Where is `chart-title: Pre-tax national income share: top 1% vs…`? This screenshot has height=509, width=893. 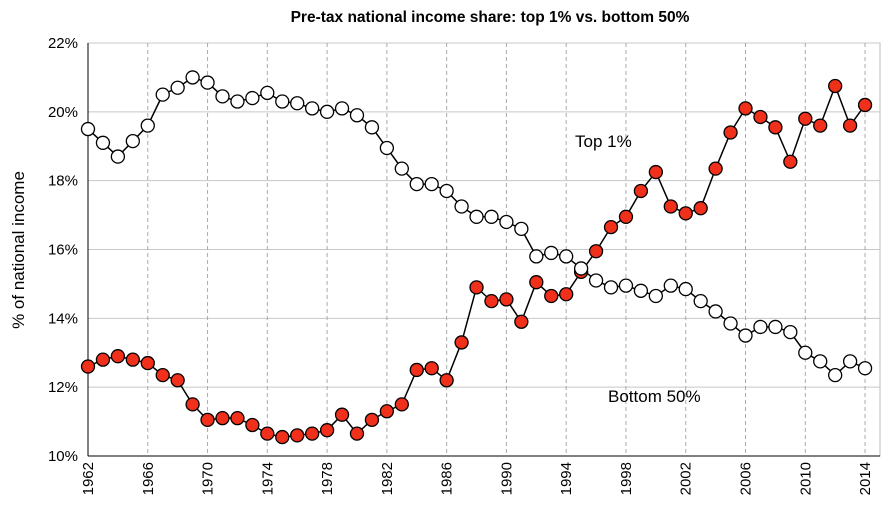 chart-title: Pre-tax national income share: top 1% vs… is located at coordinates (490, 17).